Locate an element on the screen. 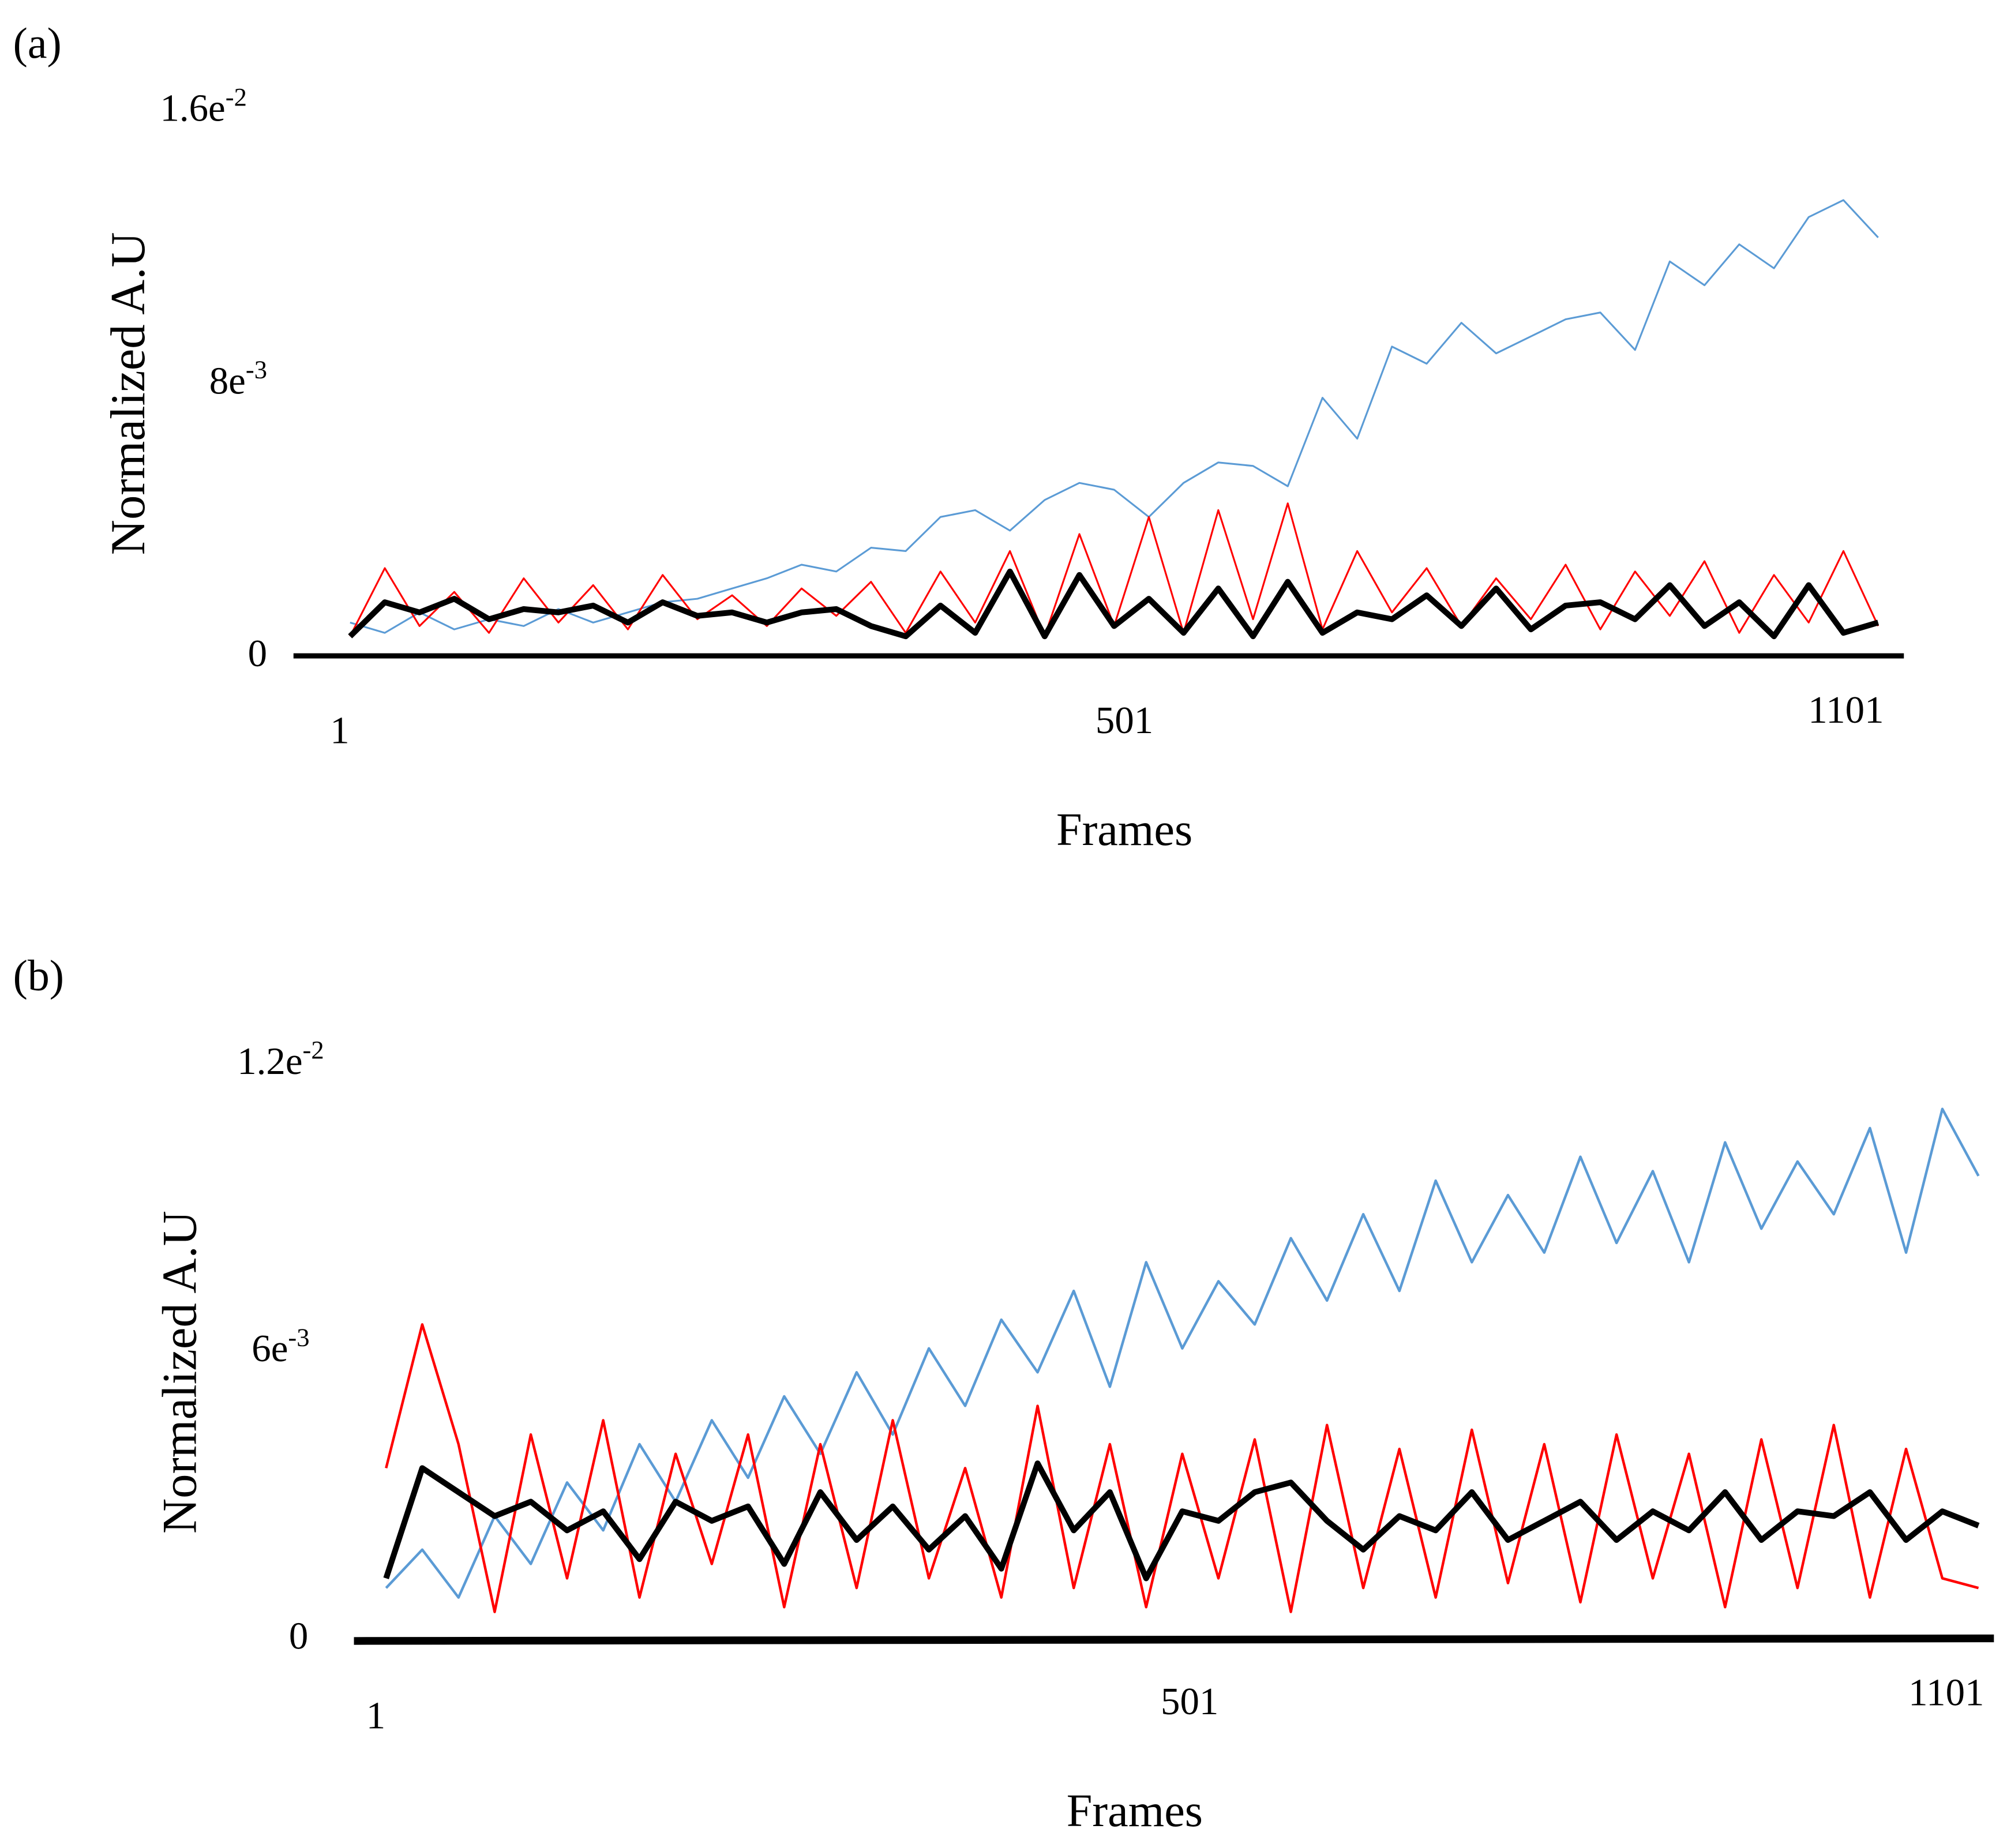  y-tick-label: 8e-3 is located at coordinates (238, 379).